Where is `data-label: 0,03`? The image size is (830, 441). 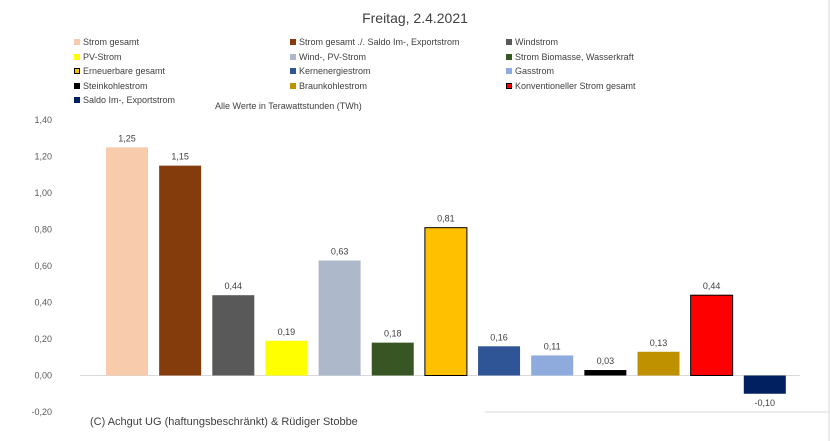 data-label: 0,03 is located at coordinates (606, 361).